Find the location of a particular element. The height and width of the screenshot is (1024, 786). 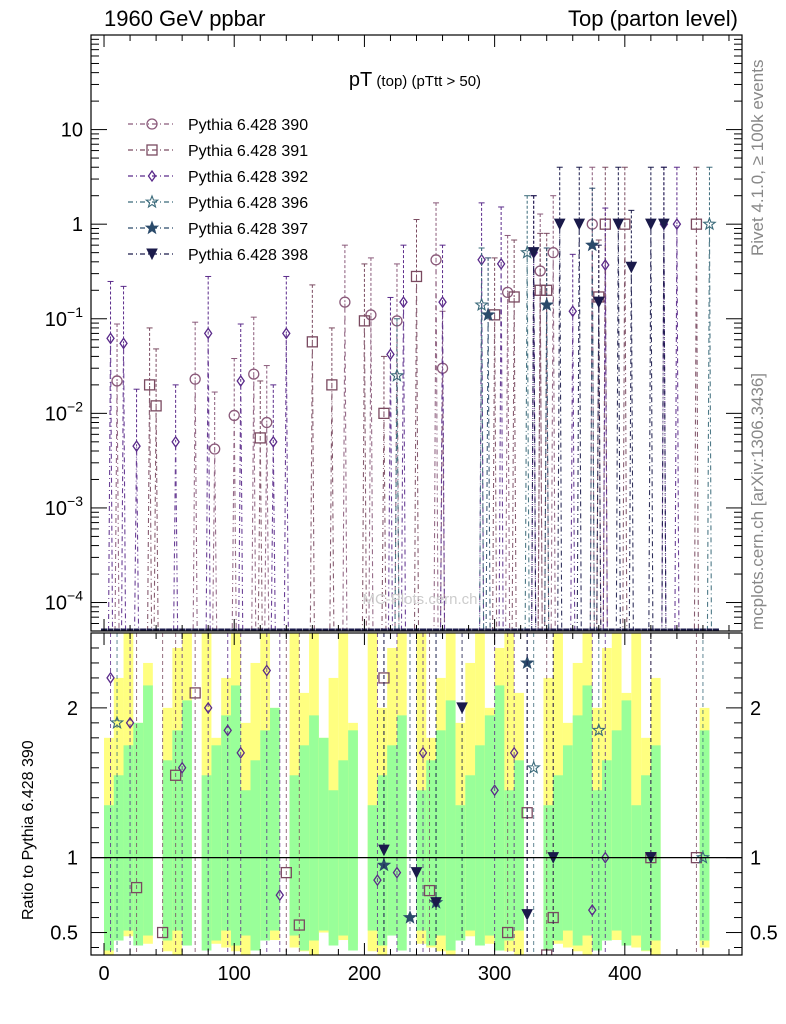

legend-label: Pythia 6.428 398 is located at coordinates (248, 255).